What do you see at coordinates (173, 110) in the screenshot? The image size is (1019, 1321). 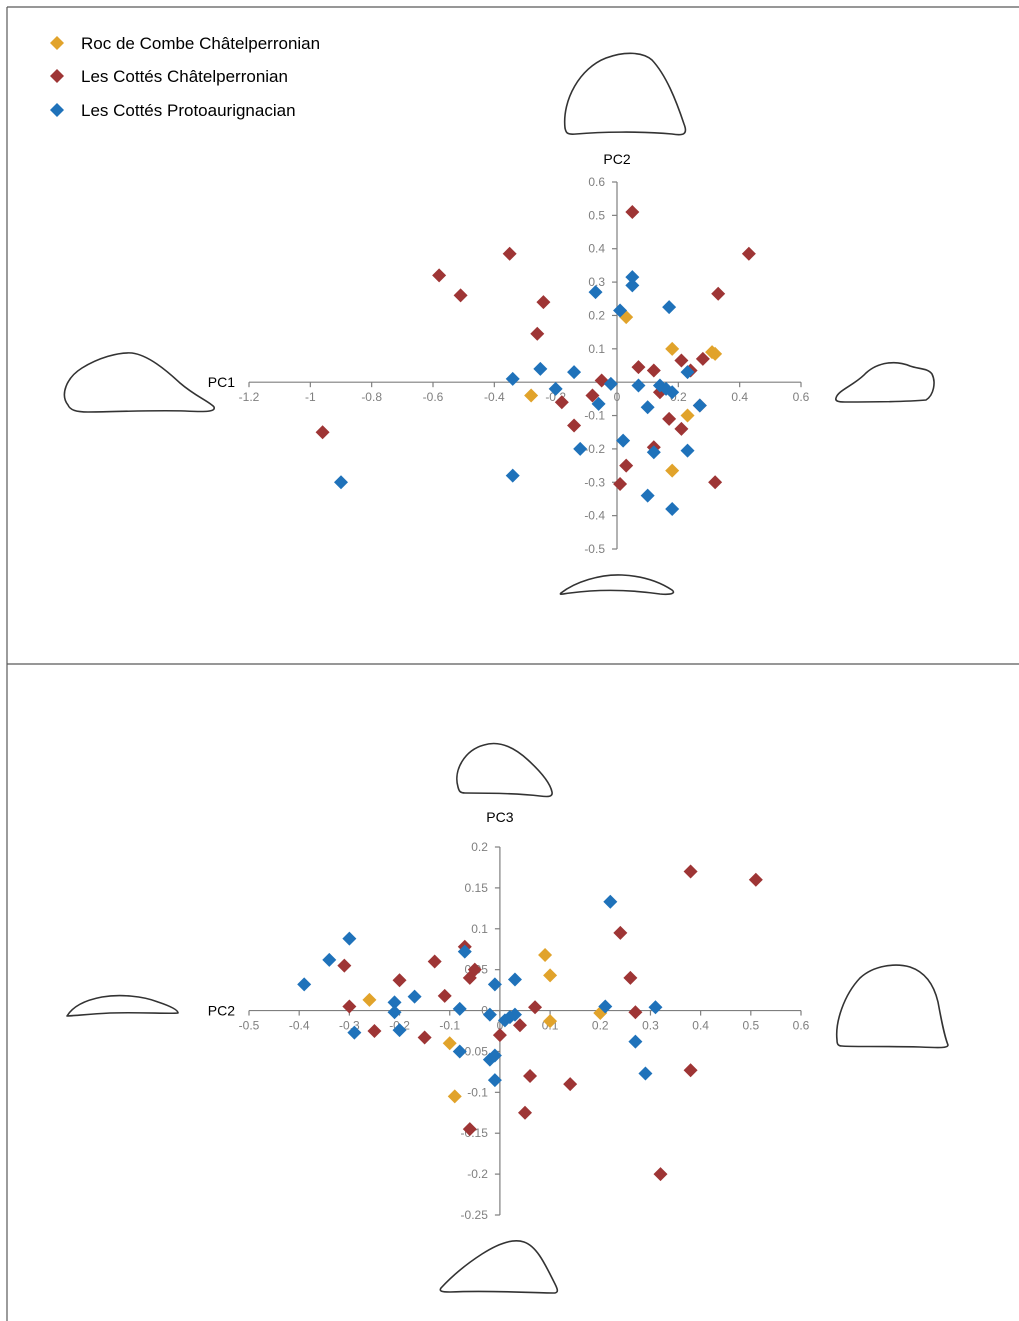 I see `legend-item-les-cottes-protoaurignacian: Les Cottés Protoaurignacian` at bounding box center [173, 110].